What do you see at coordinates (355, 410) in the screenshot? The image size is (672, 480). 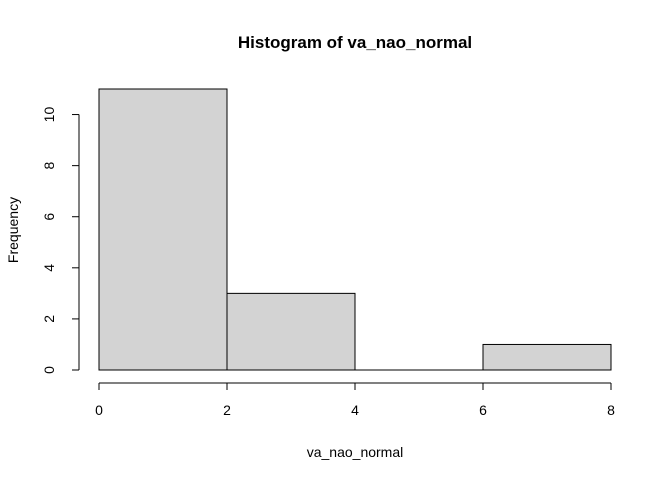 I see `x-tick-label-4: 4` at bounding box center [355, 410].